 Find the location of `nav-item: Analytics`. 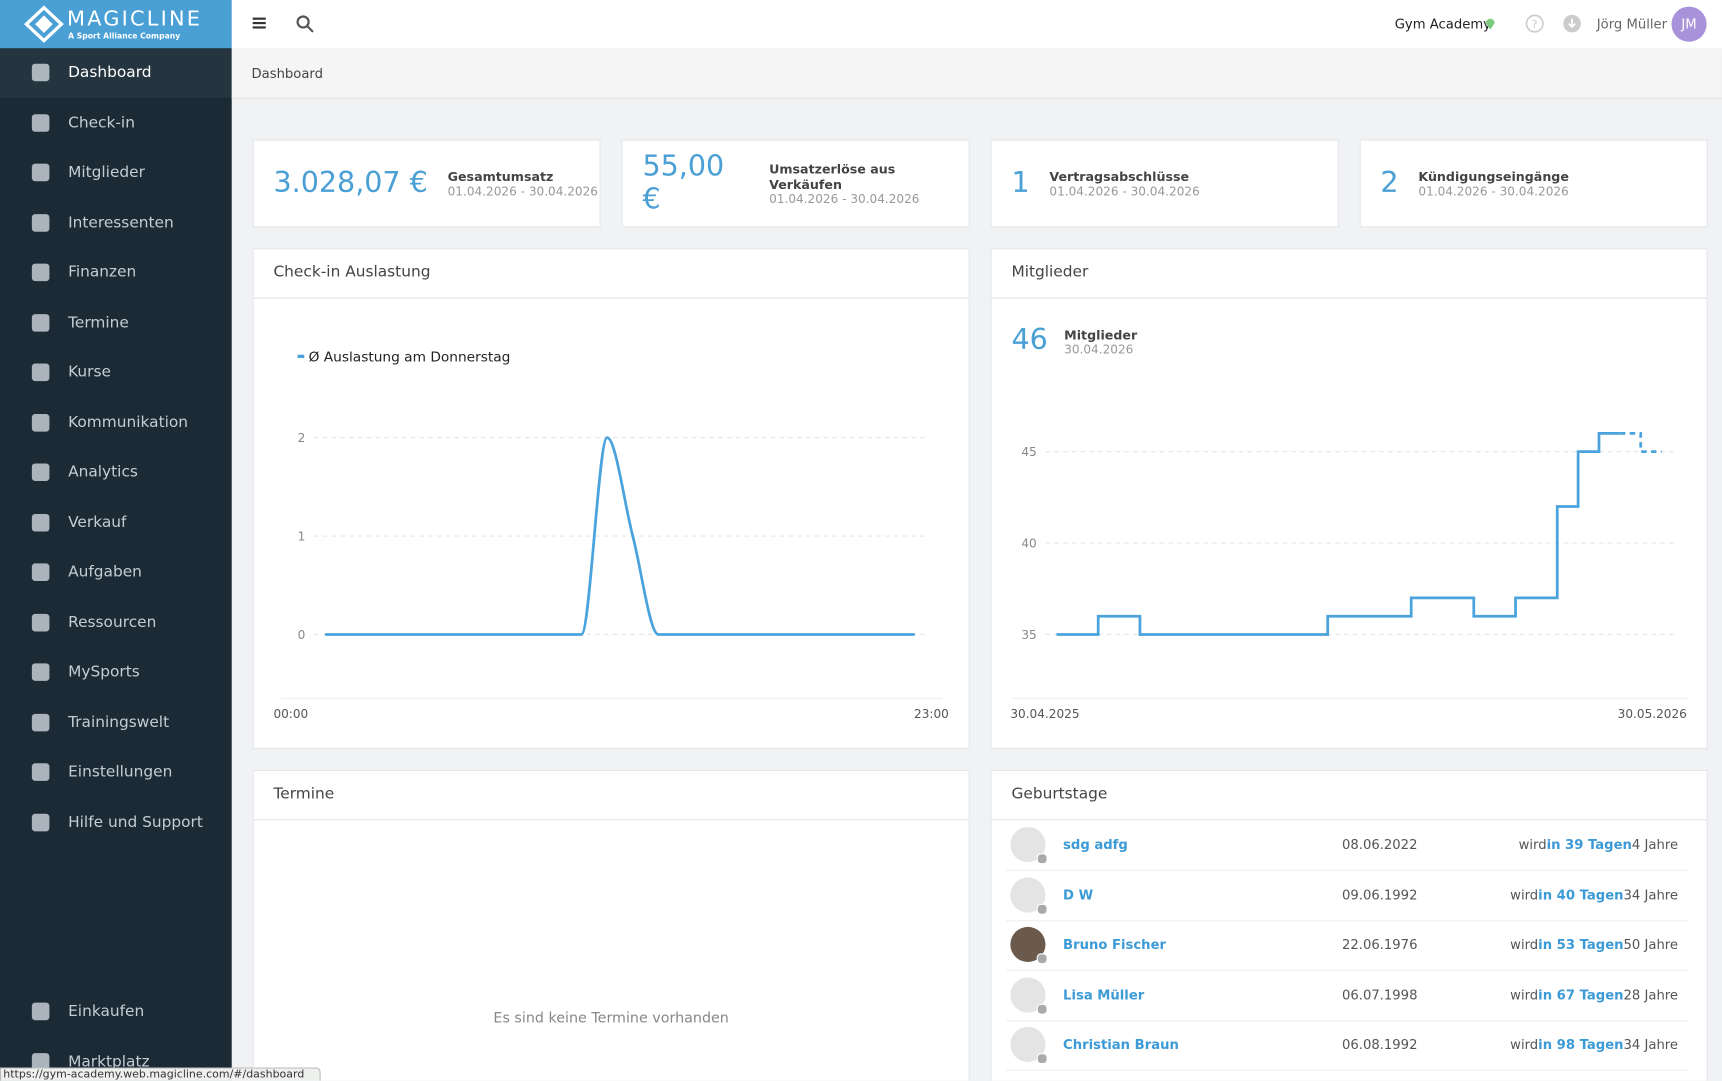

nav-item: Analytics is located at coordinates (116, 472).